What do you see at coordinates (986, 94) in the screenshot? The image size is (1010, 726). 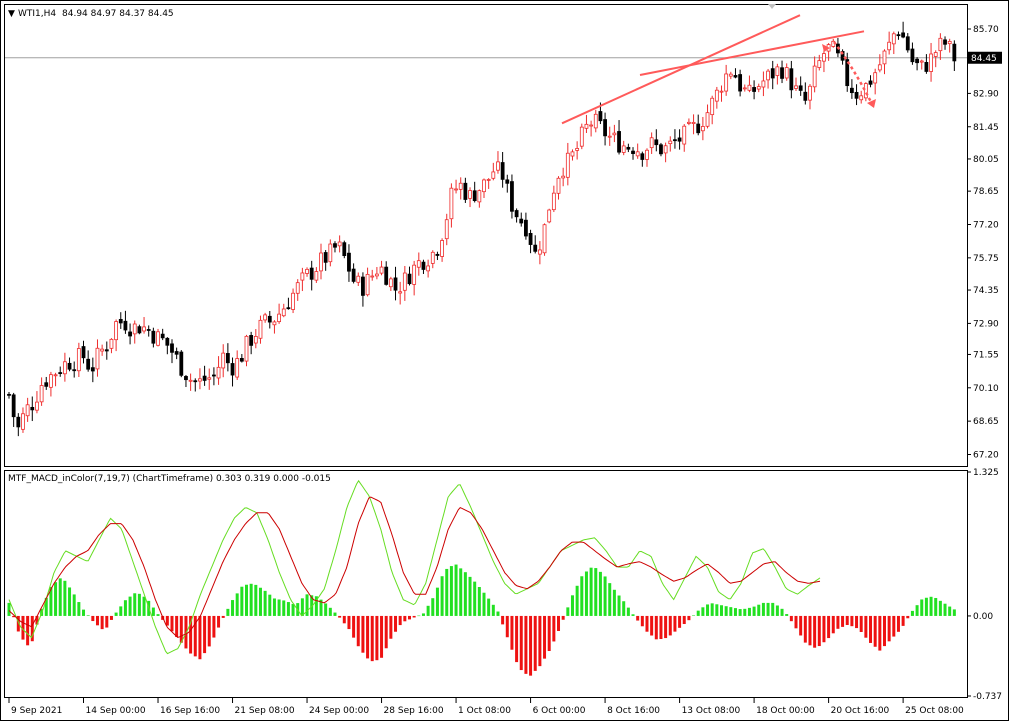 I see `price-tick-label: 82.90` at bounding box center [986, 94].